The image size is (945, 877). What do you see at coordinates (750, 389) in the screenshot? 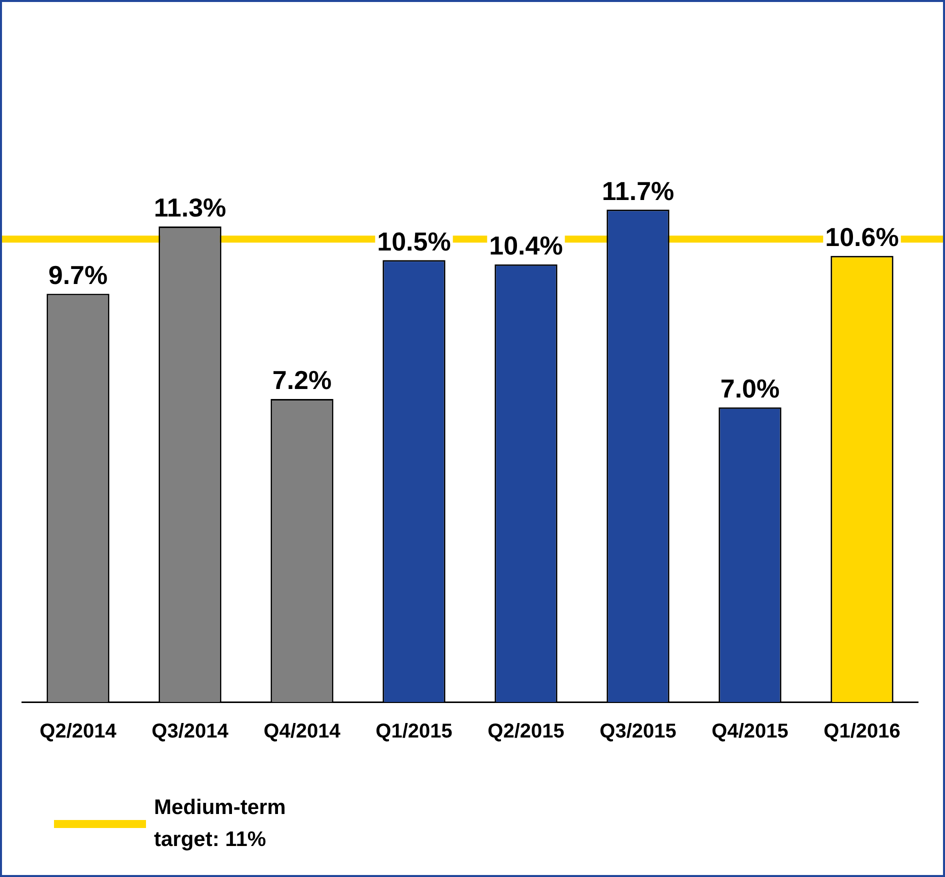
I see `data-label: 7.0%` at bounding box center [750, 389].